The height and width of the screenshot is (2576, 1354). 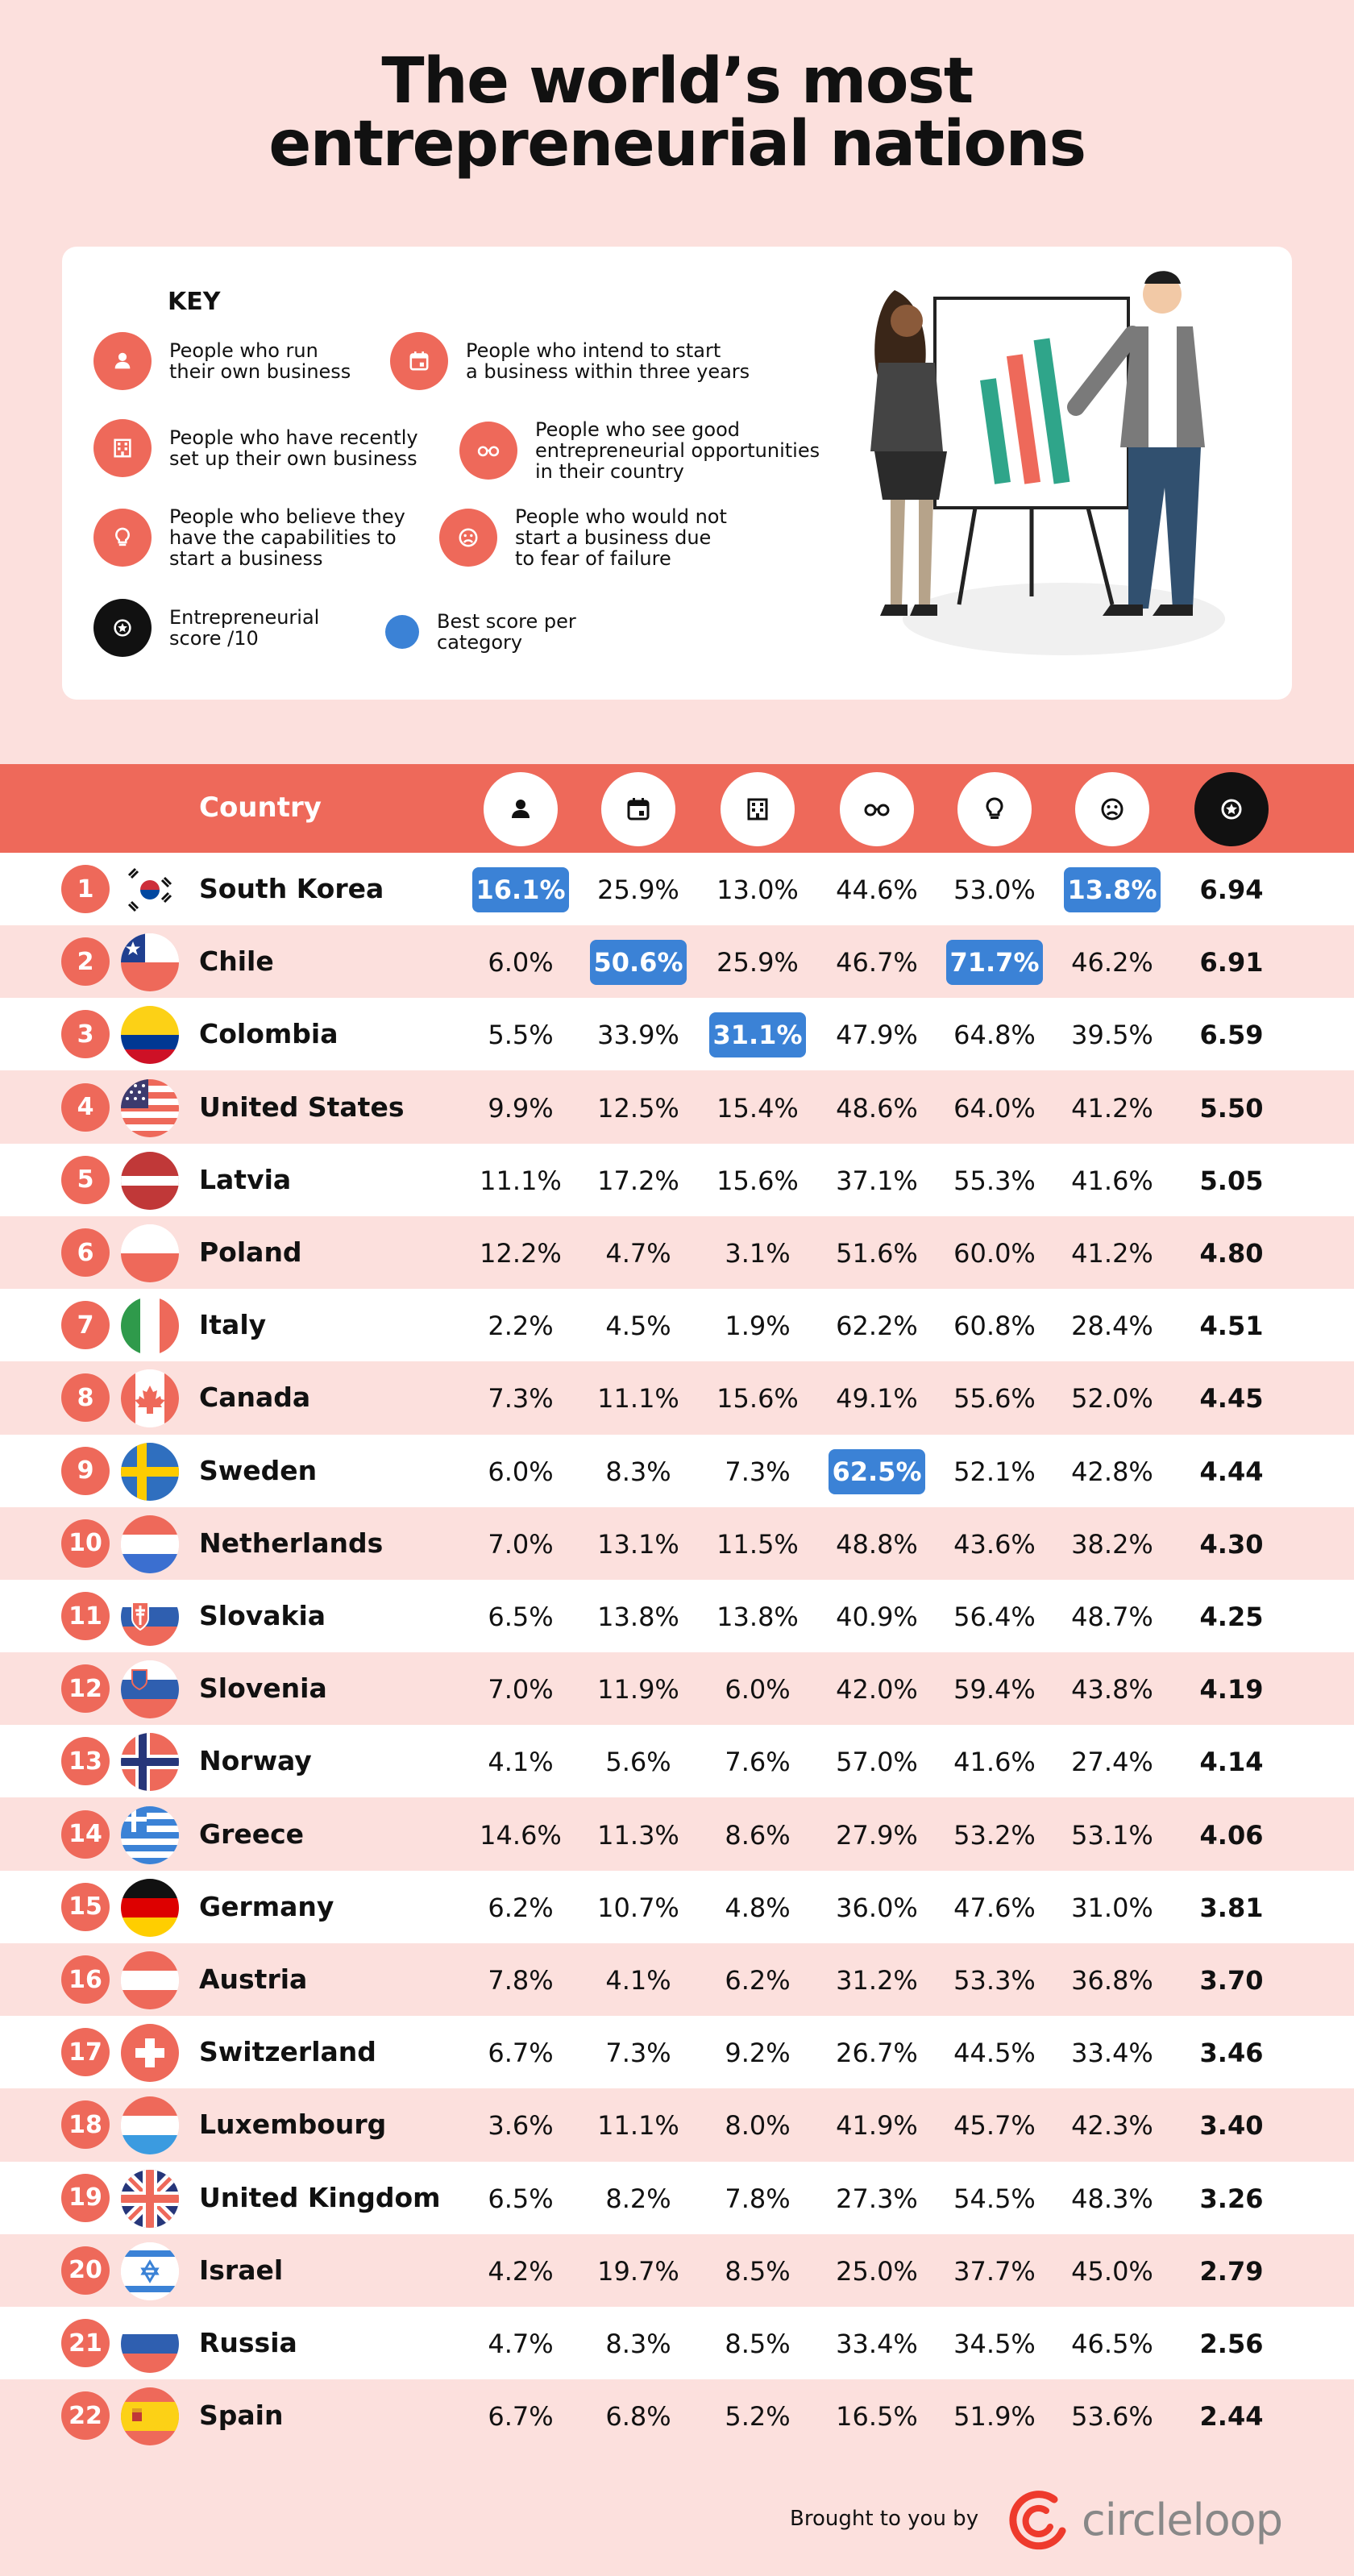 What do you see at coordinates (1231, 1907) in the screenshot?
I see `score-cell: 3.81` at bounding box center [1231, 1907].